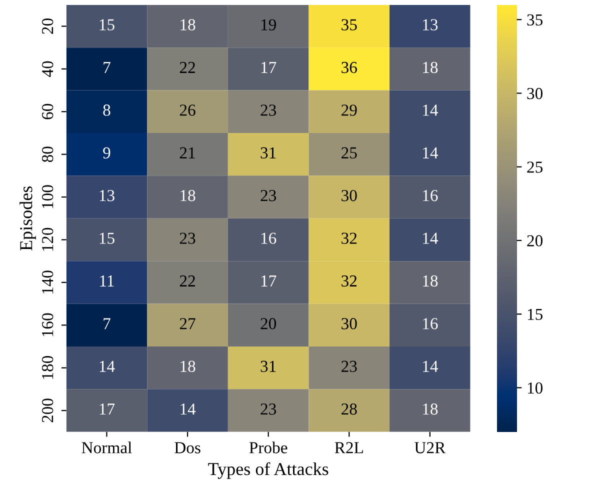 The width and height of the screenshot is (603, 488). I want to click on data-label: 35, so click(349, 24).